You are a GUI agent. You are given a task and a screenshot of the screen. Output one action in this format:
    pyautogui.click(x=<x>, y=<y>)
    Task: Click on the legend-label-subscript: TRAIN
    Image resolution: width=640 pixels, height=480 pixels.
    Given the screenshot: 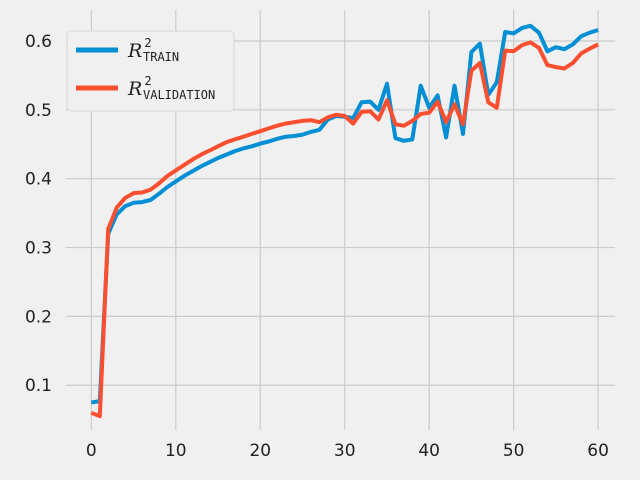 What is the action you would take?
    pyautogui.click(x=161, y=57)
    